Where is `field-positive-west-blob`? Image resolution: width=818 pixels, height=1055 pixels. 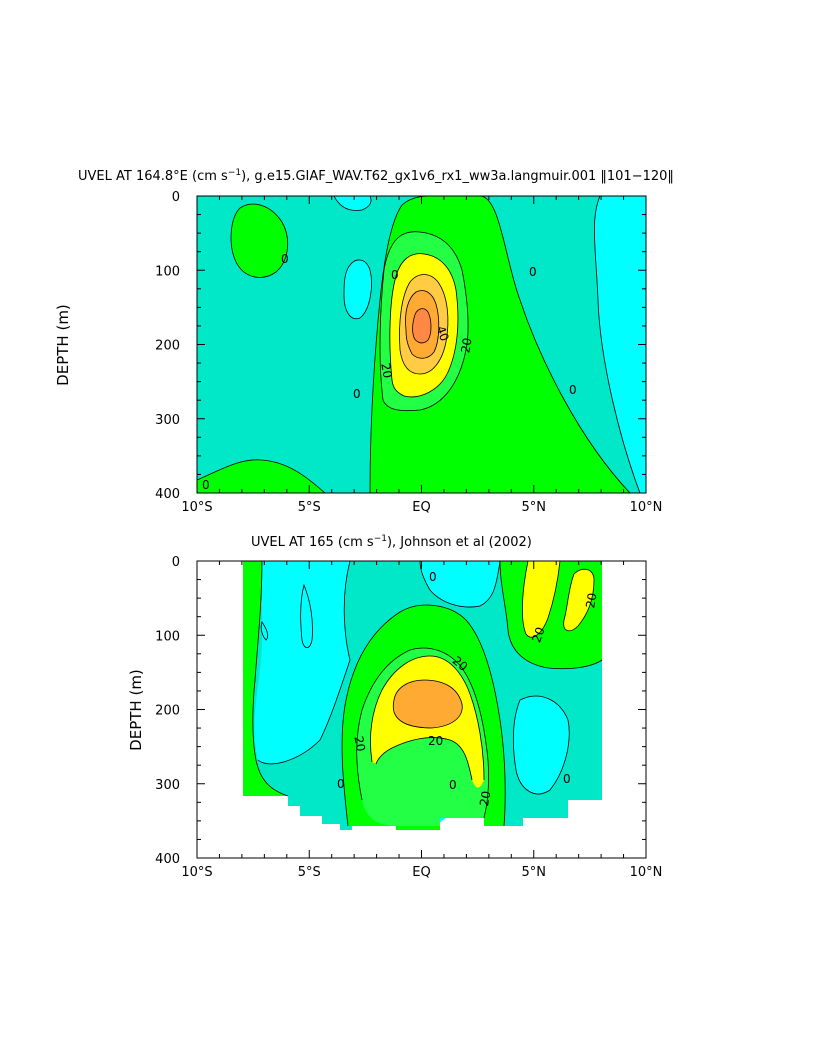
field-positive-west-blob is located at coordinates (259, 241).